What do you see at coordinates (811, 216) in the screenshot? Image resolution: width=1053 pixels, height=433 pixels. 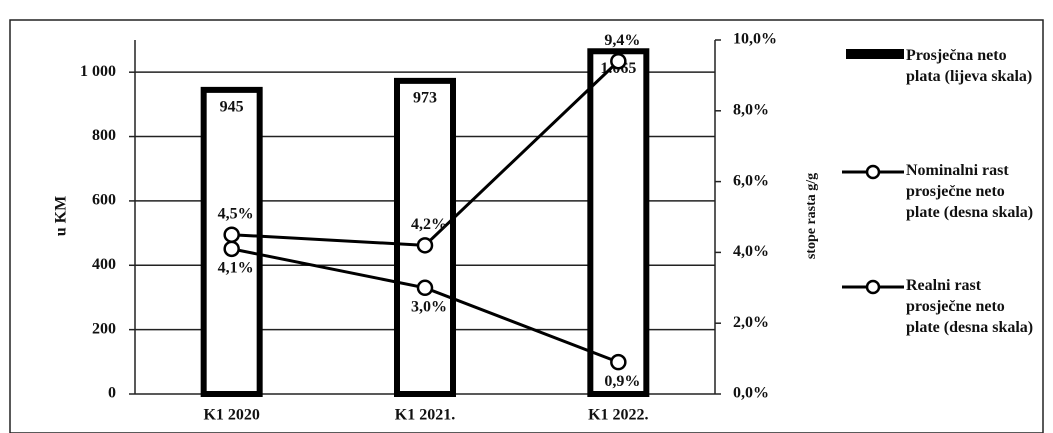 I see `y2-axis-label: stope rasta g/g` at bounding box center [811, 216].